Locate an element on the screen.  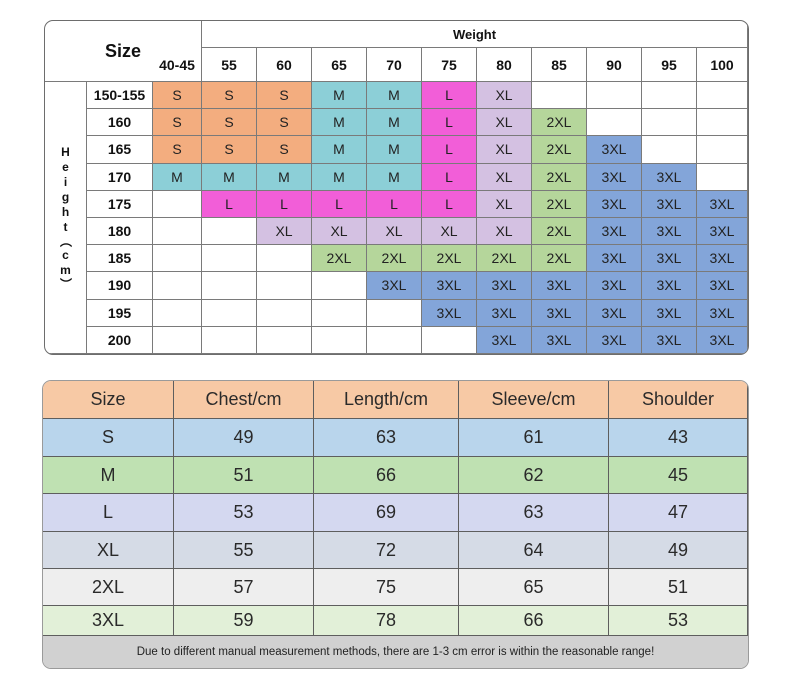
height-value-header: 180 is located at coordinates (120, 232).